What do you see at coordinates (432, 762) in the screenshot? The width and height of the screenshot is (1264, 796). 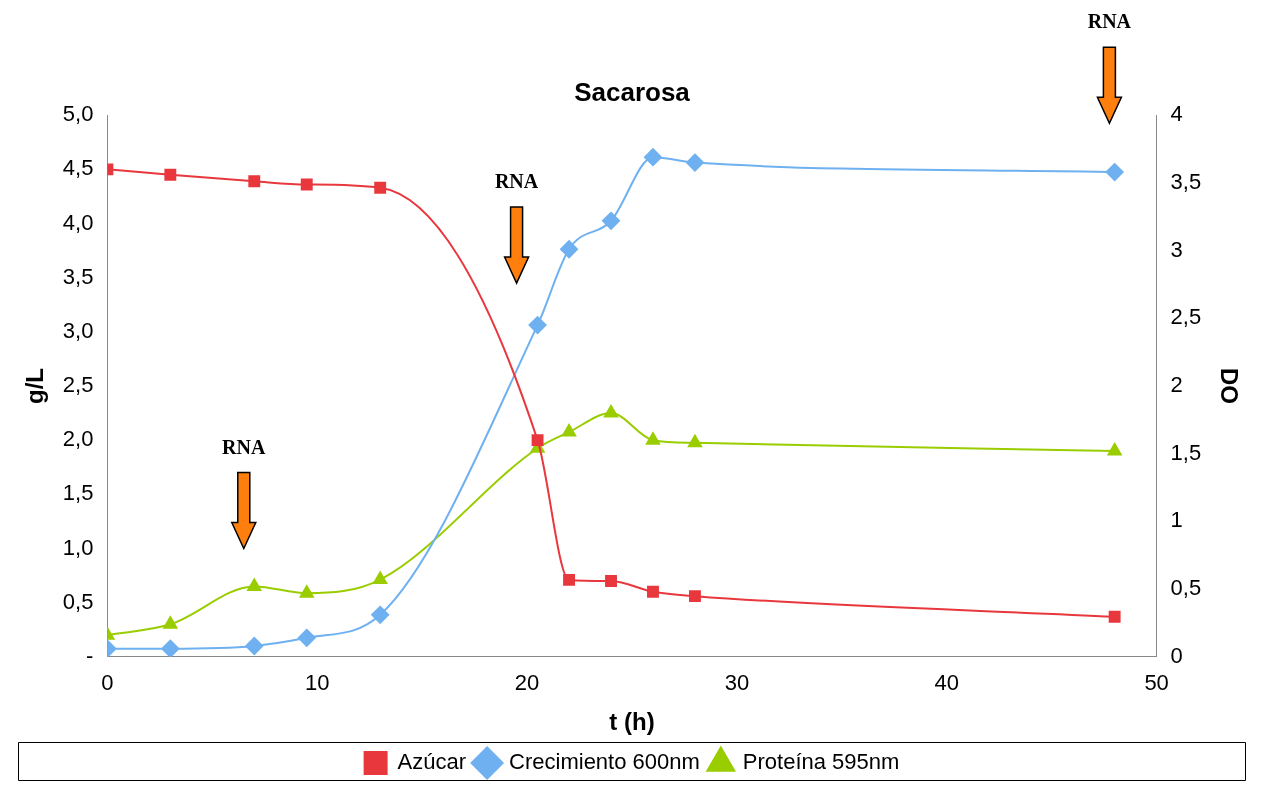 I see `legend-label: Azúcar` at bounding box center [432, 762].